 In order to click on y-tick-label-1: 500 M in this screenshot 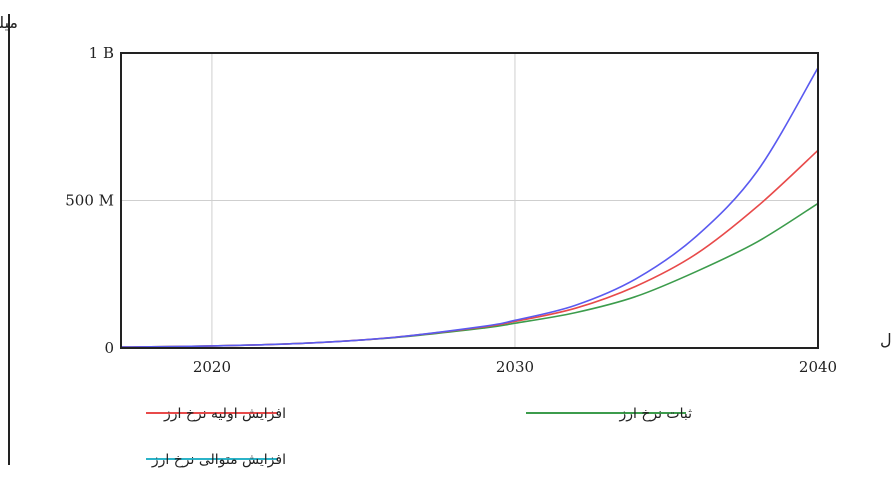, I will do `click(89, 201)`.